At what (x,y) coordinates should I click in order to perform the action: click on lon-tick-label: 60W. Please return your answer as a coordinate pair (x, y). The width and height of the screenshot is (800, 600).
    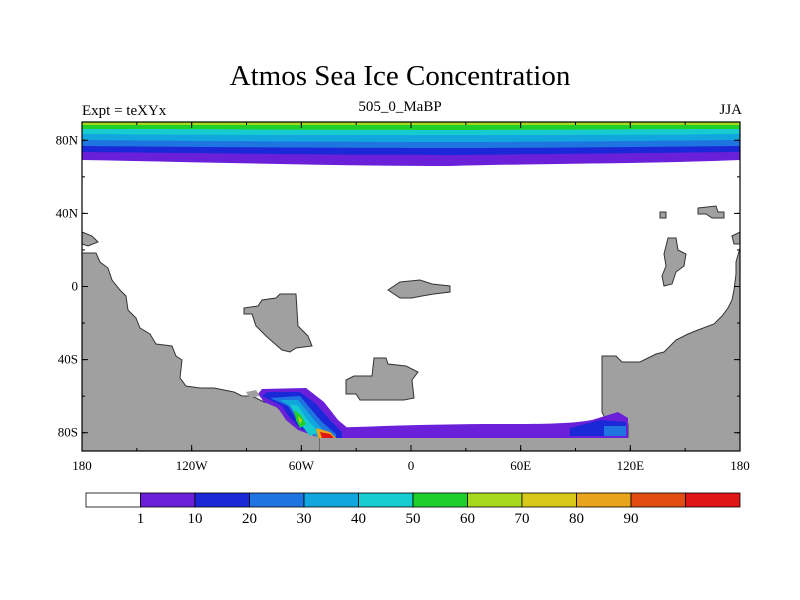
    Looking at the image, I should click on (302, 465).